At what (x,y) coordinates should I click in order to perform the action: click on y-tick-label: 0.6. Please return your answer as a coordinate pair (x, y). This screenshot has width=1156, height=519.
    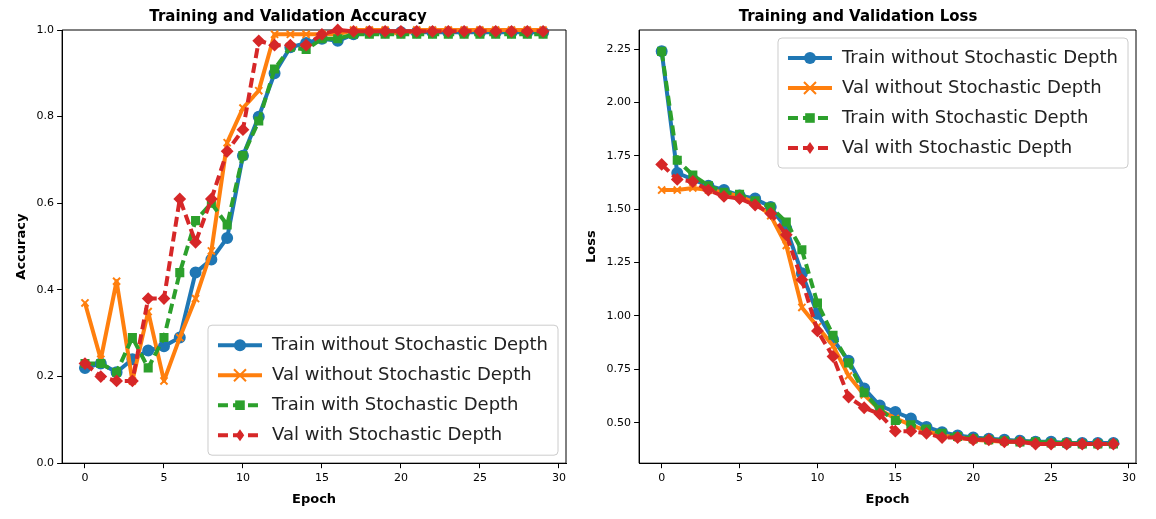
    Looking at the image, I should click on (45, 203).